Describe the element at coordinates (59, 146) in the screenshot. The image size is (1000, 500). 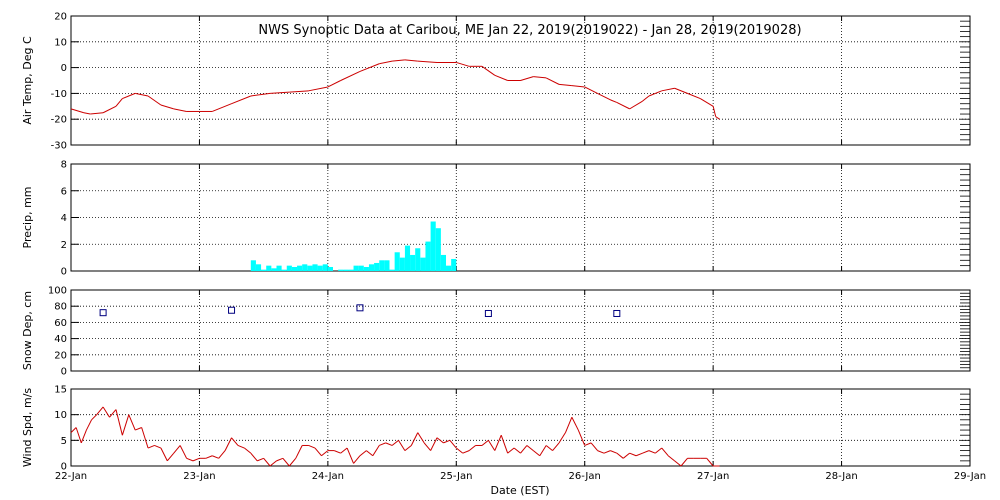
I see `air-temp-ytick-label: -30` at that location.